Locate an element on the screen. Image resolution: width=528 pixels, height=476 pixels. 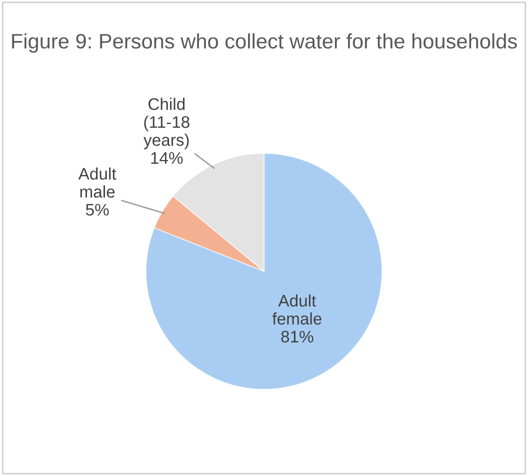
slice-label: Adult male is located at coordinates (97, 182).